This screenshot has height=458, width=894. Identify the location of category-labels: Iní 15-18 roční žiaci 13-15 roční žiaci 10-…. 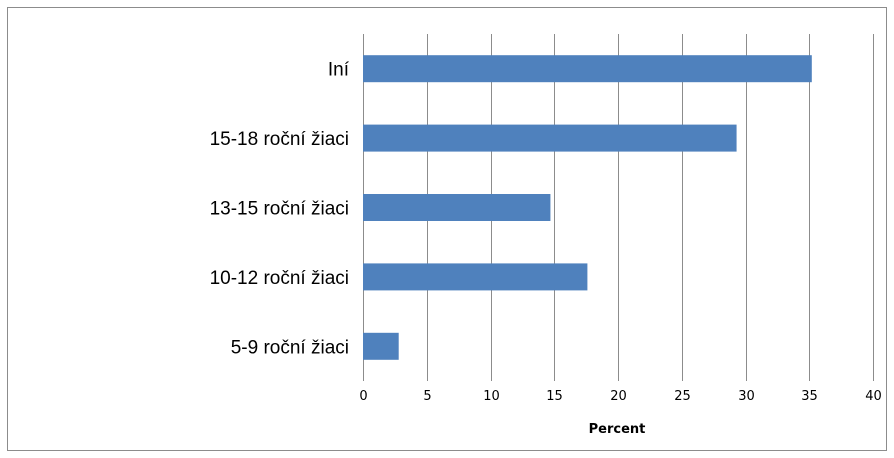
(280, 209).